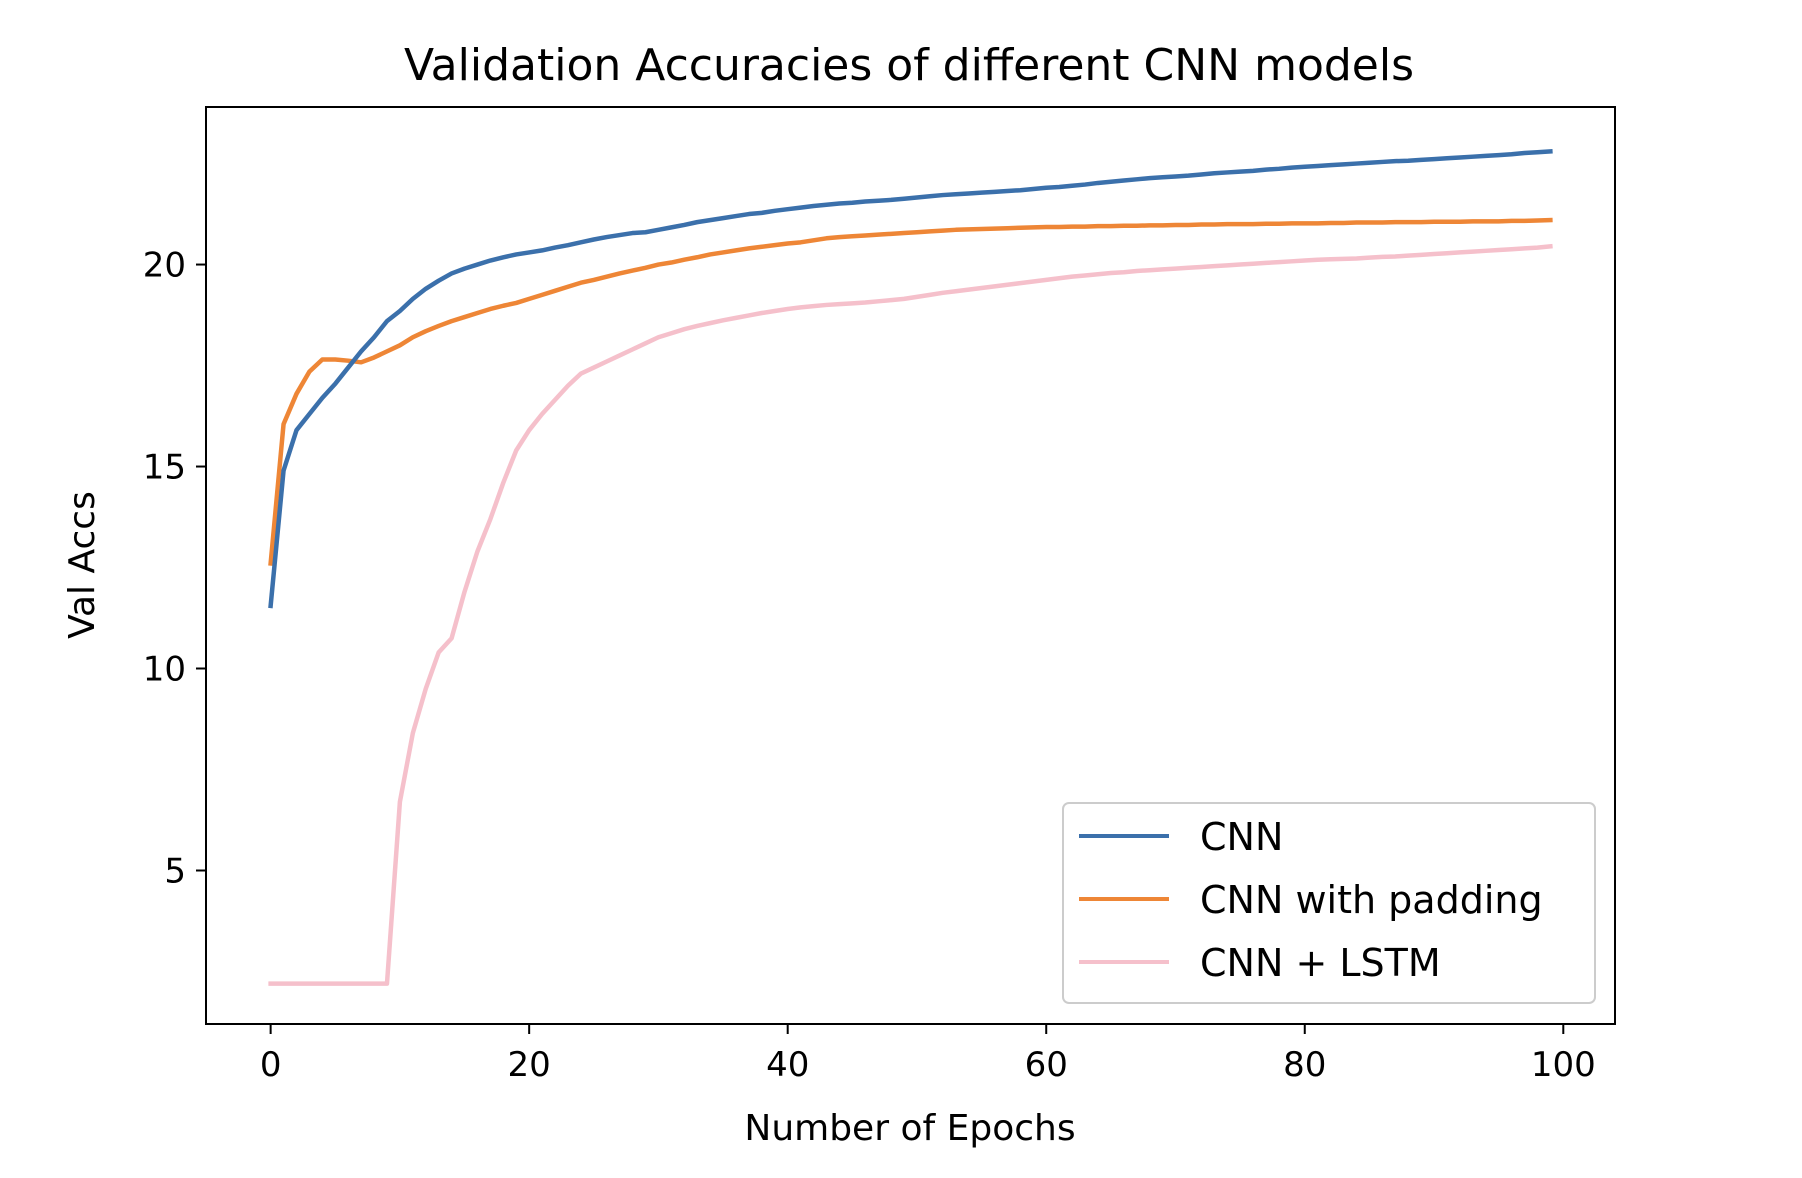 The image size is (1802, 1178). I want to click on legend-box, so click(1329, 903).